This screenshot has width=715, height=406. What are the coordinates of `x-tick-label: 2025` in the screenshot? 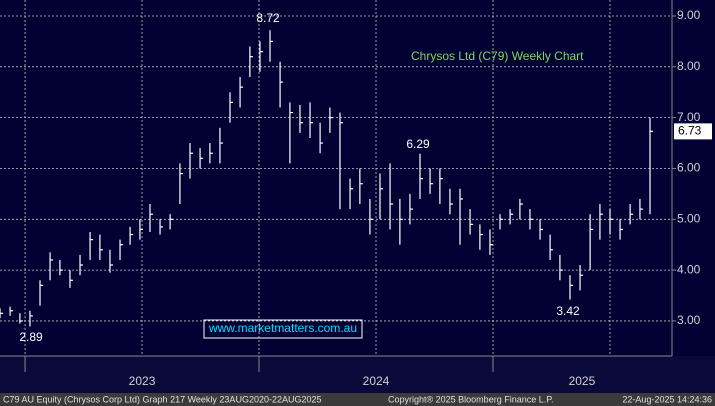 It's located at (582, 381).